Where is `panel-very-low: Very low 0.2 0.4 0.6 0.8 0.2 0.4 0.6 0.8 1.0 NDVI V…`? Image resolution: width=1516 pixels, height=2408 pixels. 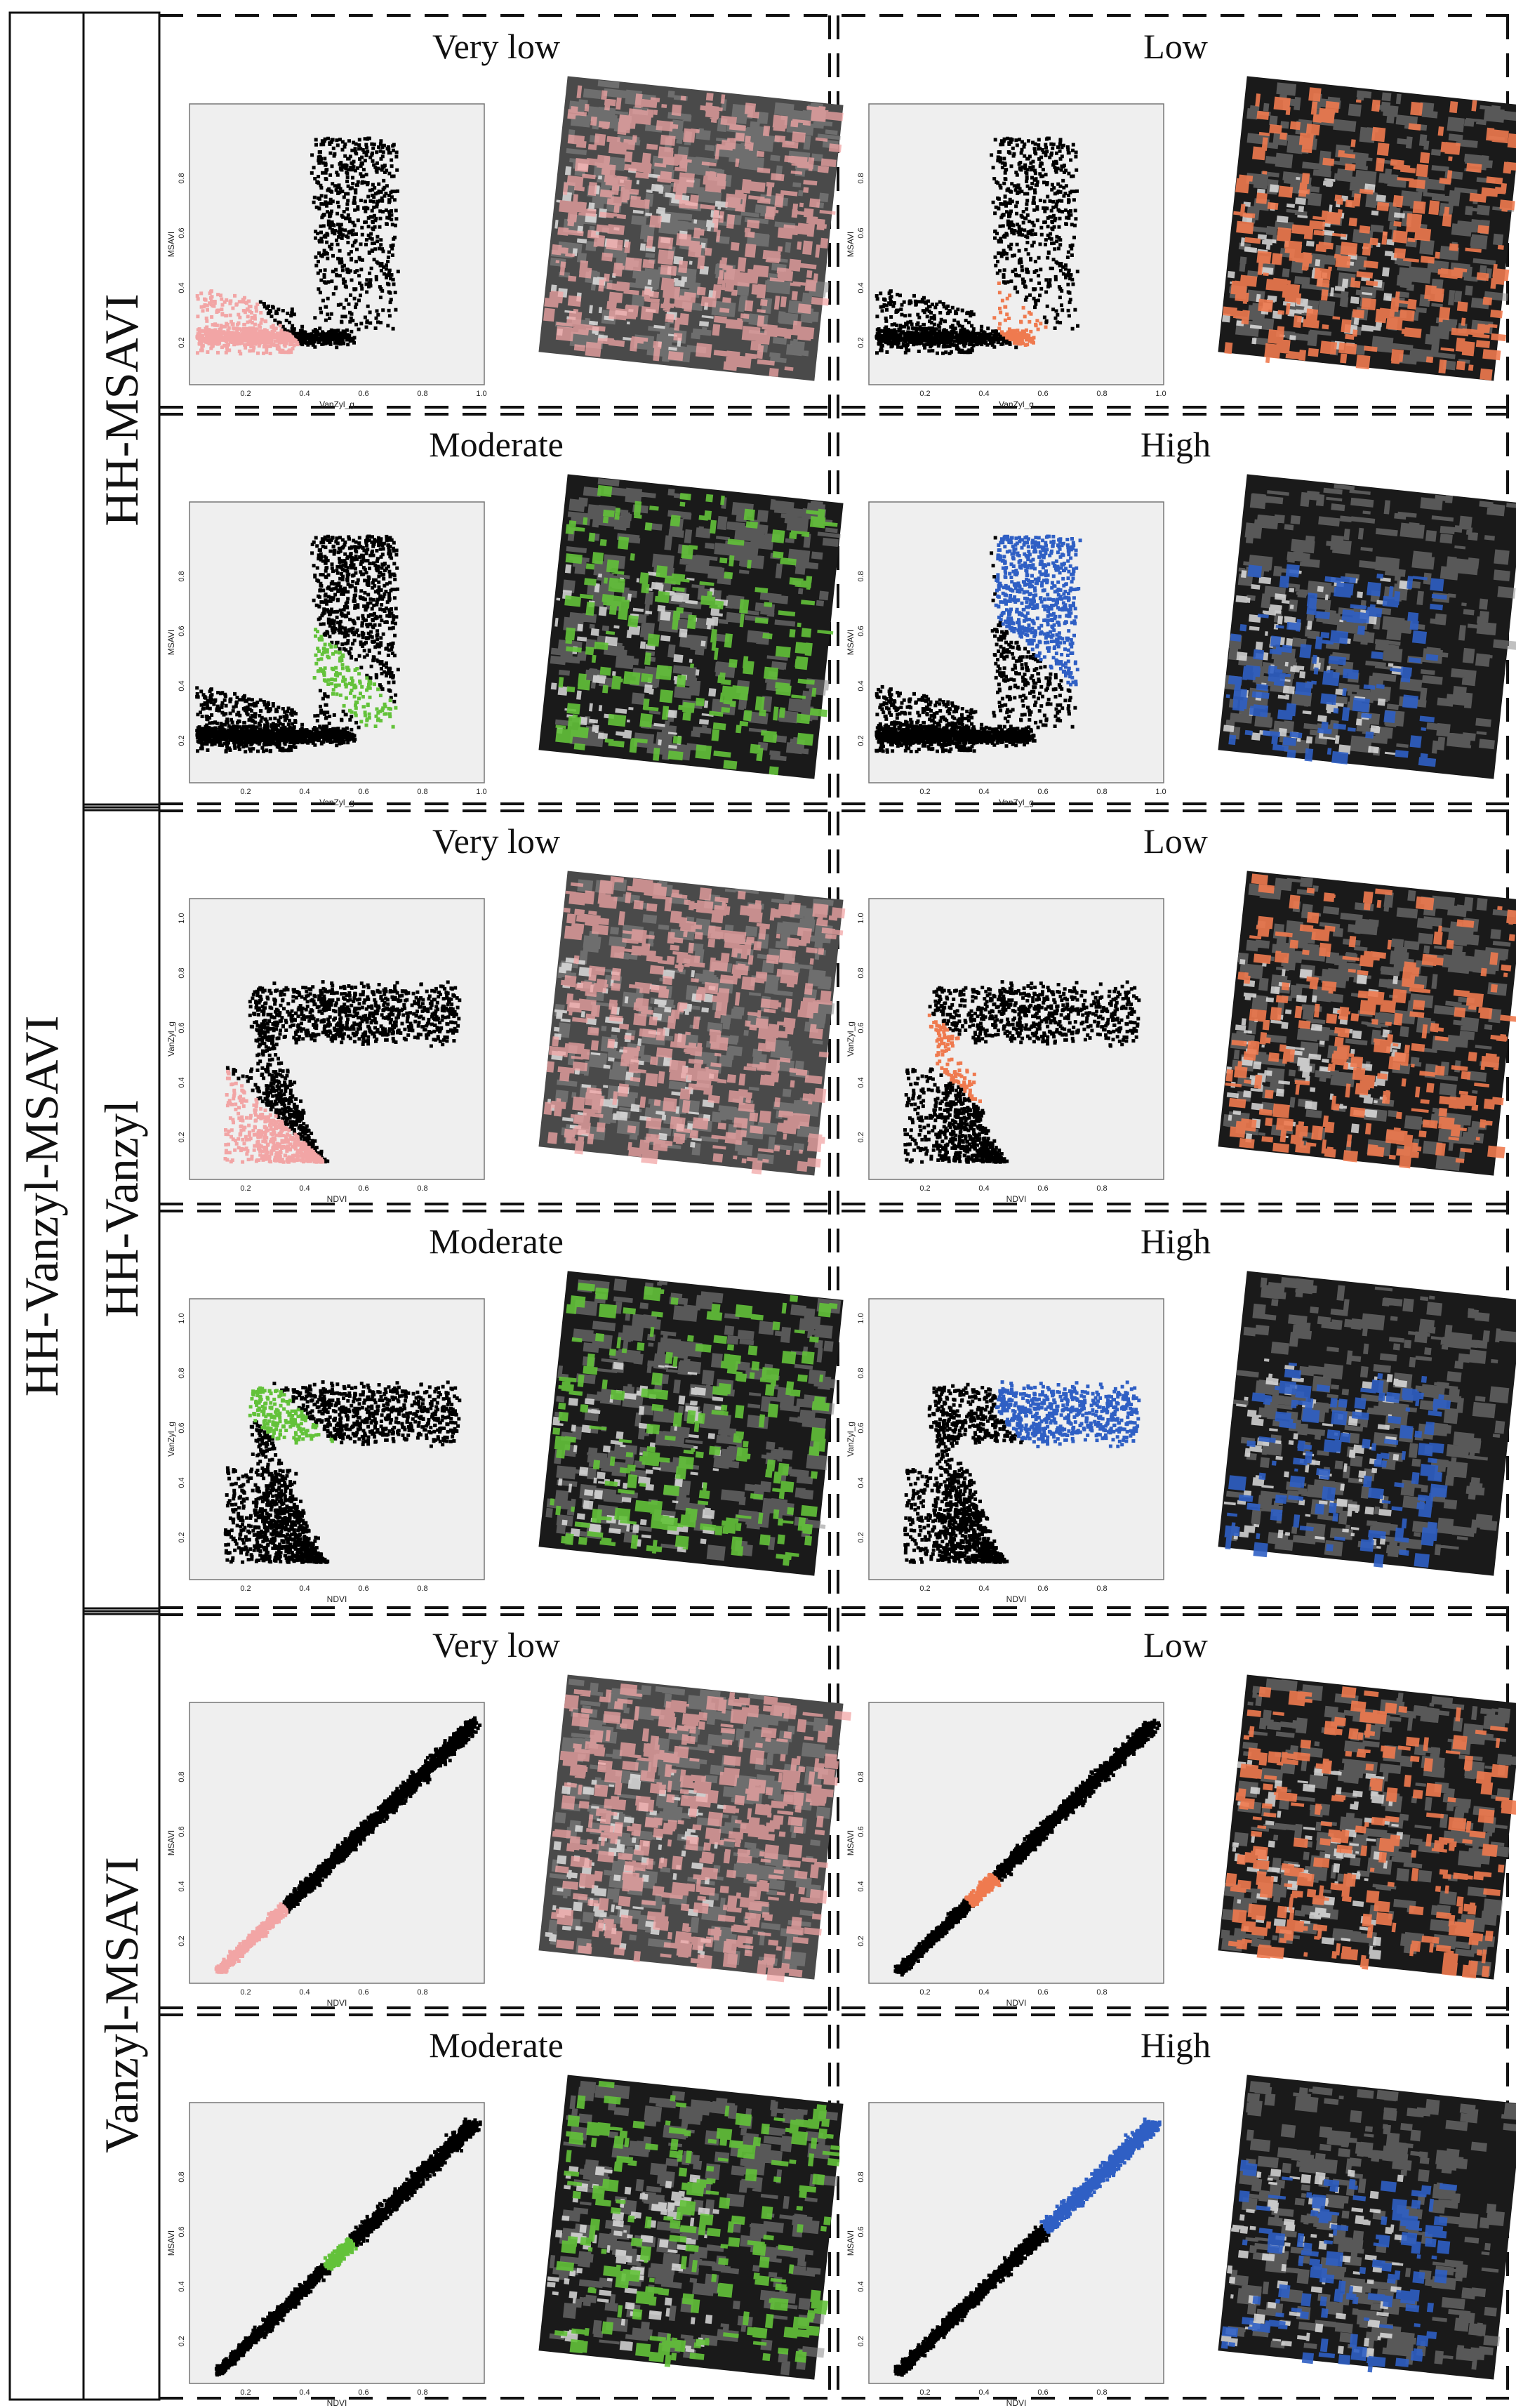
panel-very-low: Very low 0.2 0.4 0.6 0.8 0.2 0.4 0.6 0.8 1.0 NDVI V… is located at coordinates (506, 1013).